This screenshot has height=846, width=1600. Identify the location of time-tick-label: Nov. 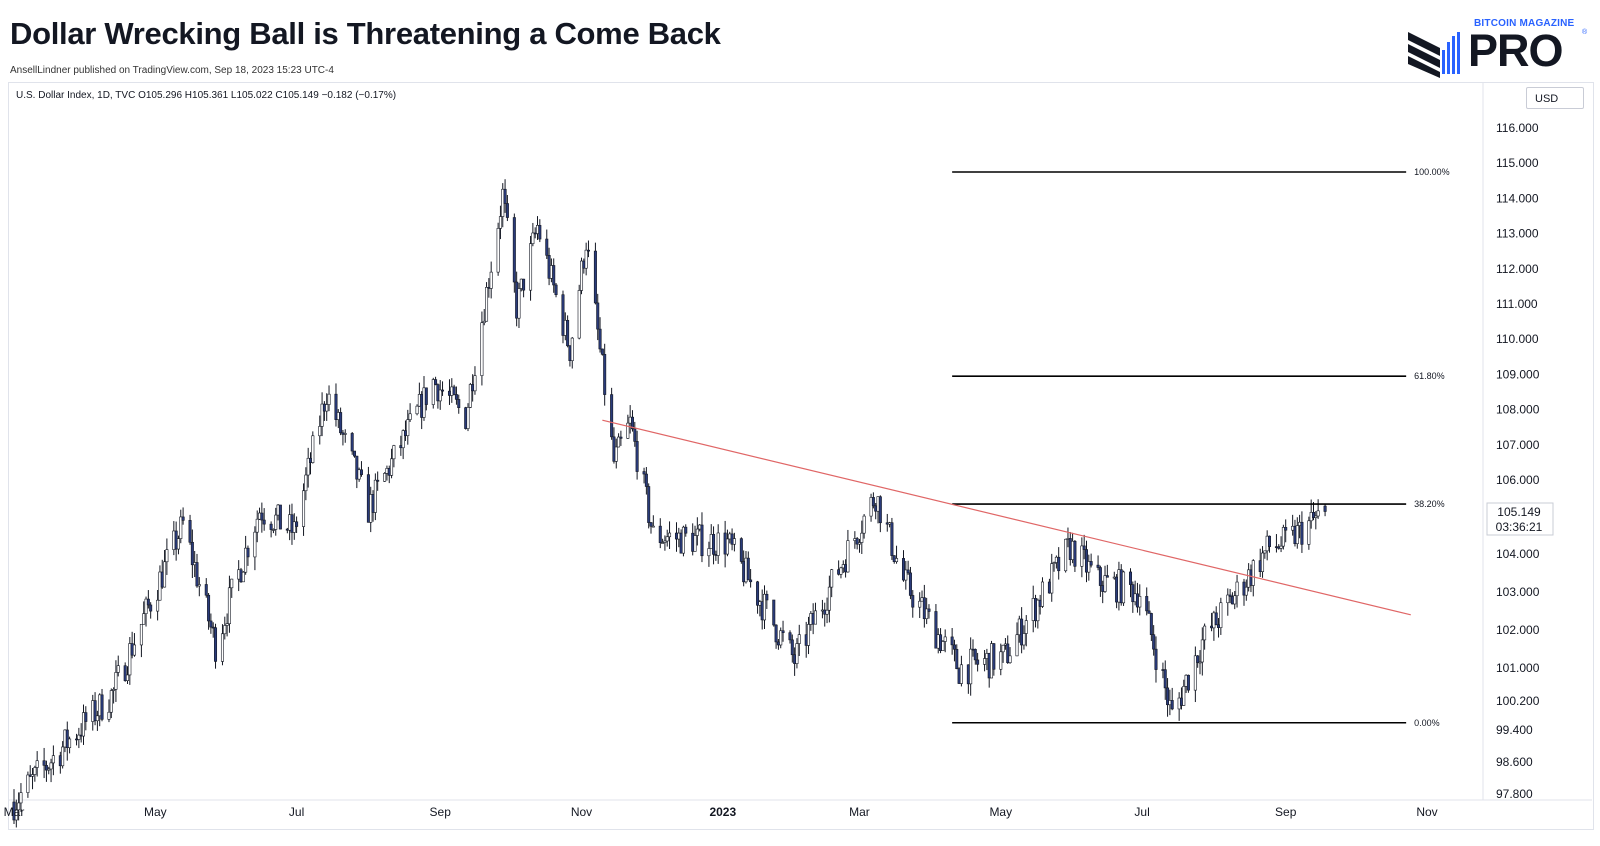
(581, 812).